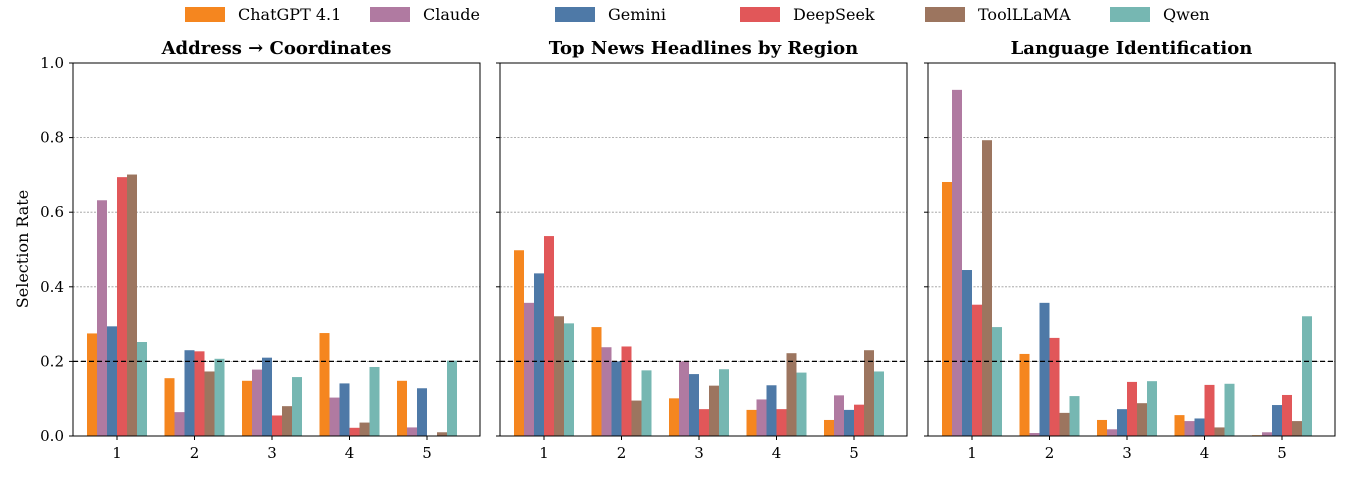 The height and width of the screenshot is (500, 1350). I want to click on y-tick-label: 0.8, so click(52, 138).